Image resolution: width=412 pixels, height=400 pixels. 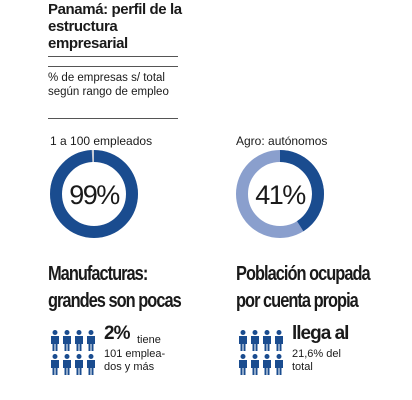 I want to click on right-heading-line1: Población ocupada, so click(x=303, y=274).